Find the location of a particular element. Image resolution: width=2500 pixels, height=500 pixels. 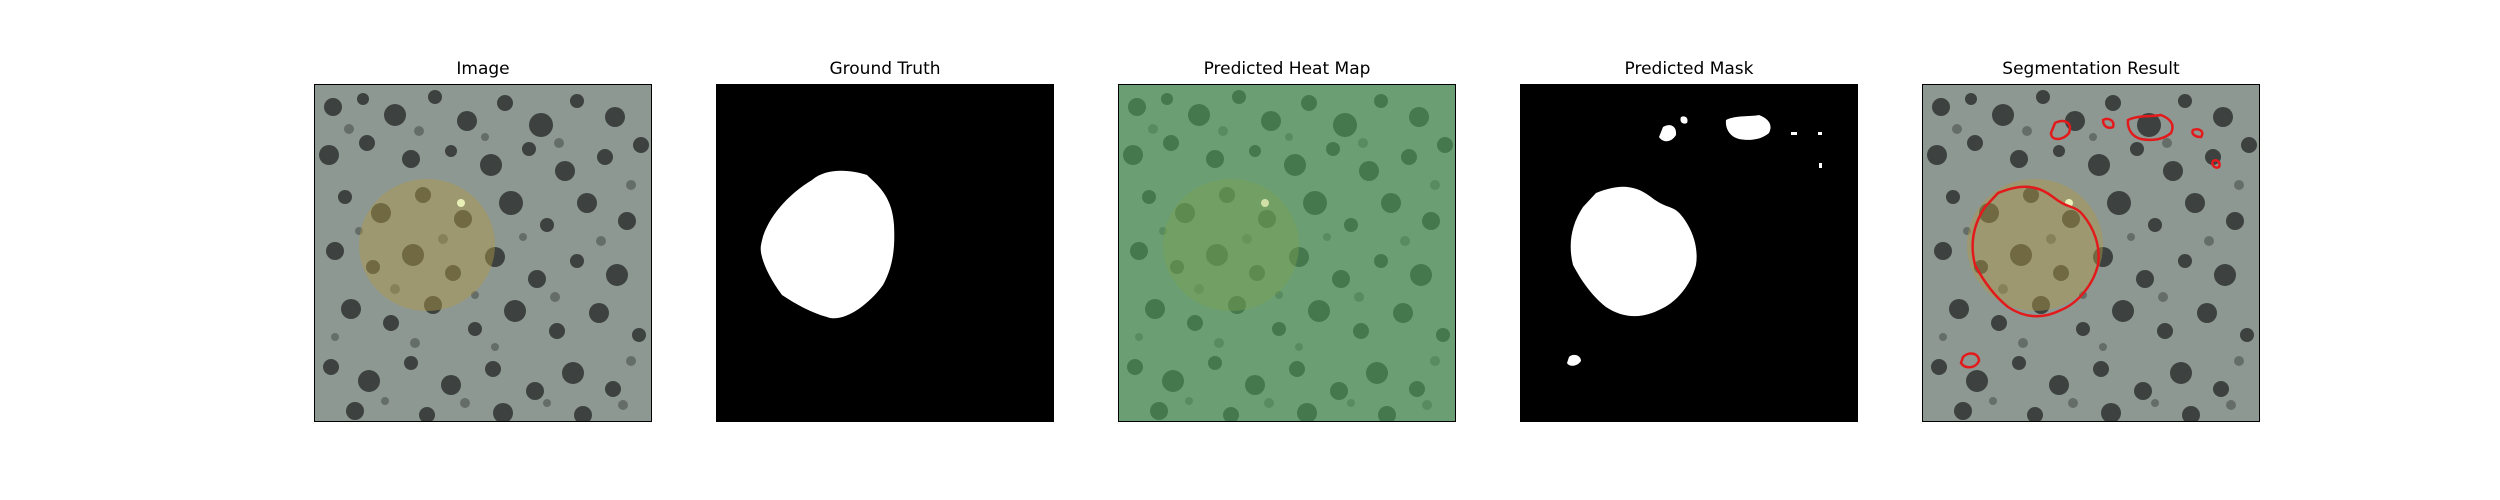

panel-title-image: Image is located at coordinates (483, 69).